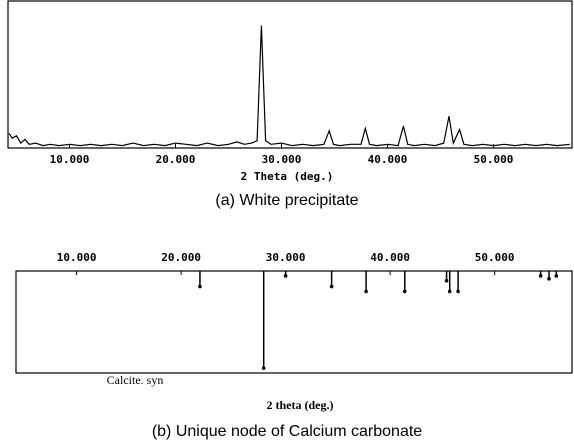 The image size is (574, 448). Describe the element at coordinates (287, 176) in the screenshot. I see `x-axis-label: 2 Theta (deg.)` at that location.